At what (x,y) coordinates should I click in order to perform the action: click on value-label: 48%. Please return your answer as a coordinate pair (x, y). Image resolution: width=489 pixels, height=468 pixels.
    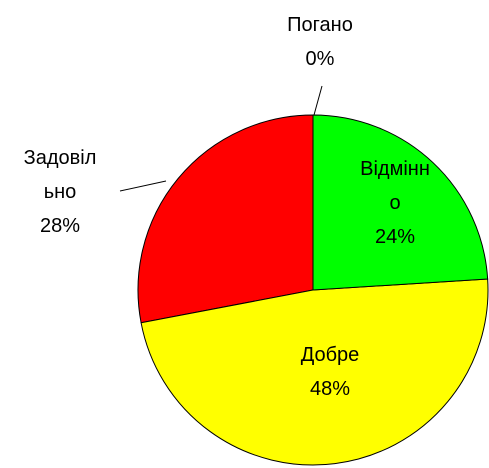
    Looking at the image, I should click on (330, 389).